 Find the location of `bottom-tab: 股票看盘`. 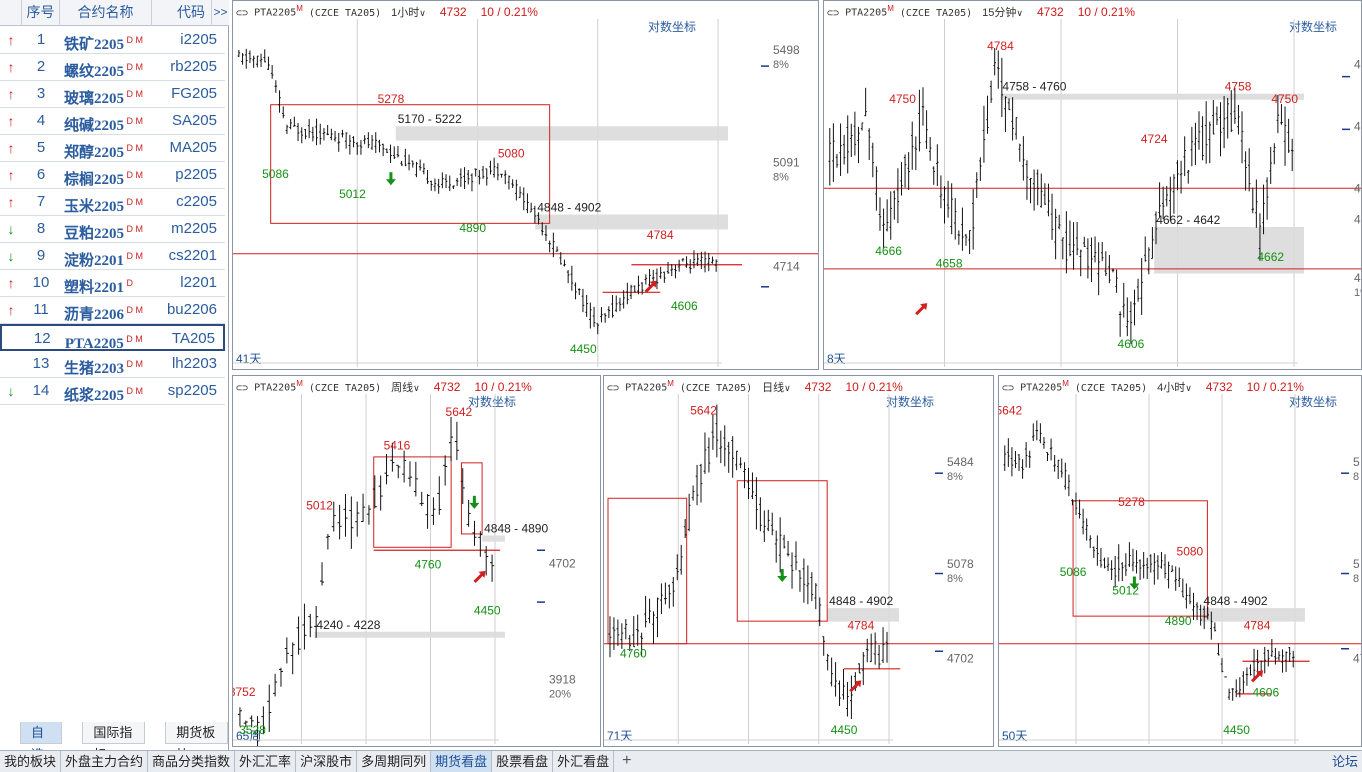

bottom-tab: 股票看盘 is located at coordinates (523, 761).